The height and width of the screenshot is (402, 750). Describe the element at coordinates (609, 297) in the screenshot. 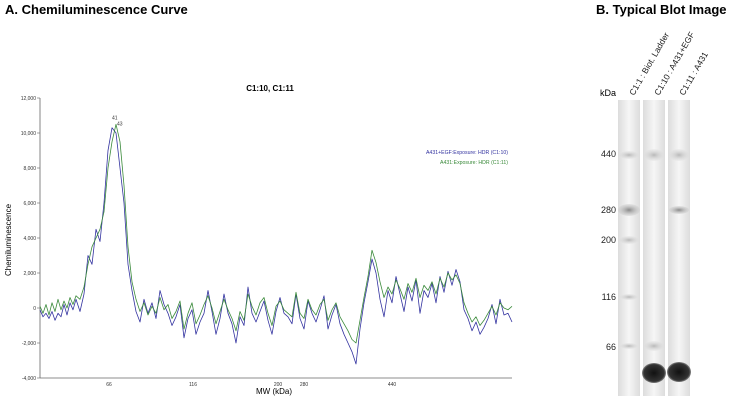

I see `marker-label: 116` at that location.